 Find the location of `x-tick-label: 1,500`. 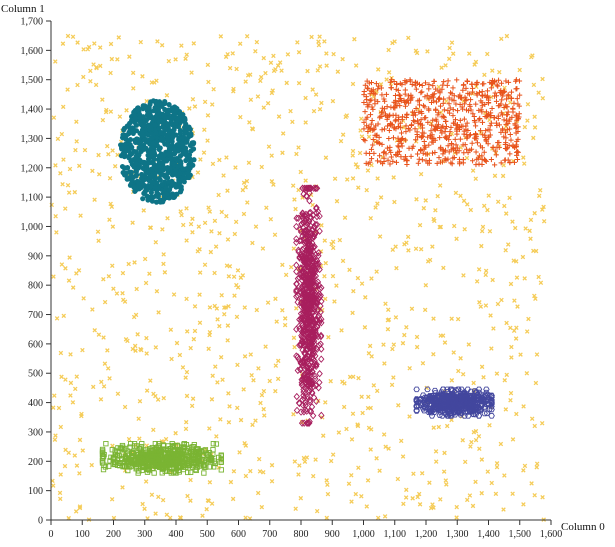

x-tick-label: 1,500 is located at coordinates (520, 534).